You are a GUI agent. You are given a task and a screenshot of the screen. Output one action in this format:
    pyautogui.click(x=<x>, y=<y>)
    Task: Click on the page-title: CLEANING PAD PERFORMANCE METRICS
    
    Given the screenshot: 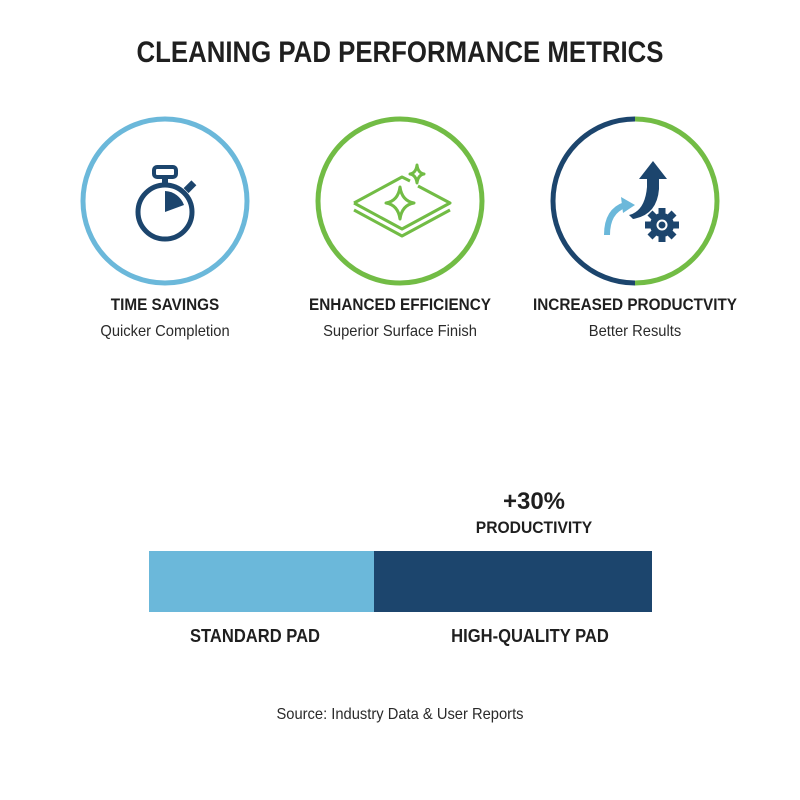 What is the action you would take?
    pyautogui.click(x=400, y=52)
    